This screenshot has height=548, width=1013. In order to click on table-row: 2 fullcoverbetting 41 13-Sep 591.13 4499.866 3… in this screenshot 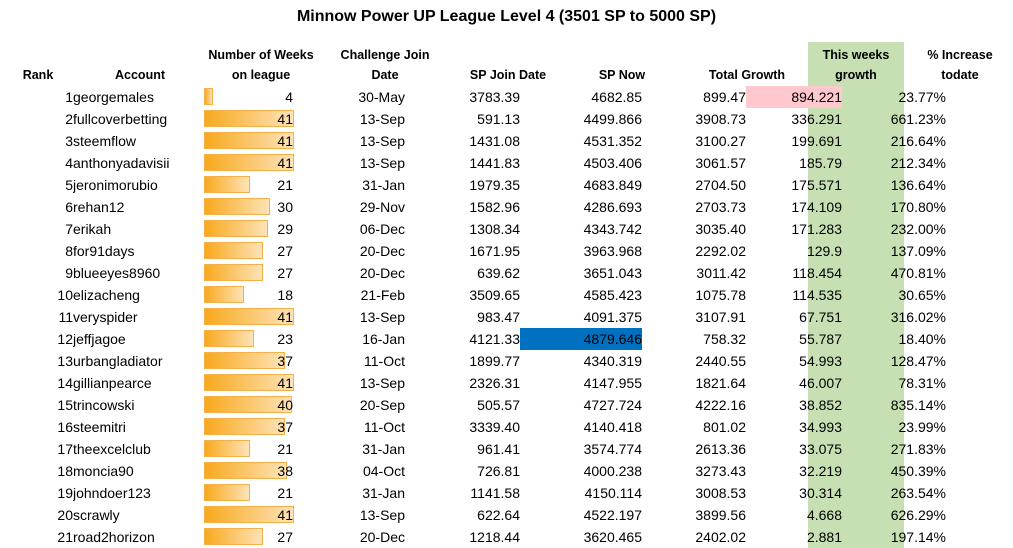, I will do `click(473, 119)`.